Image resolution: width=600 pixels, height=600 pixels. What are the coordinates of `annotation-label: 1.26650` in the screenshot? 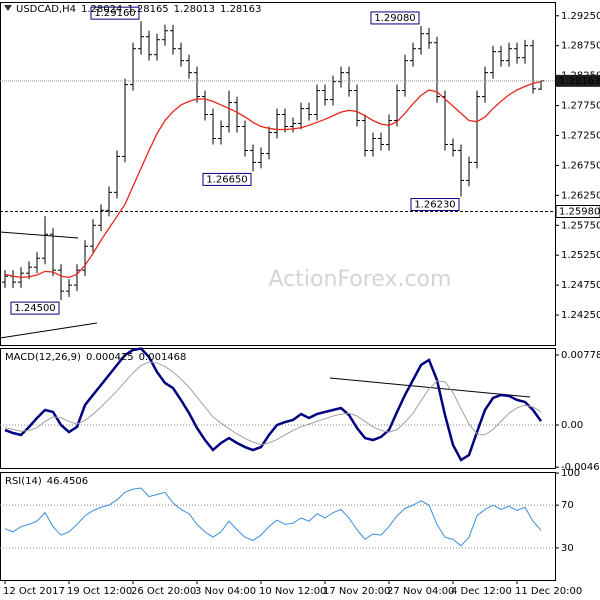 It's located at (226, 179).